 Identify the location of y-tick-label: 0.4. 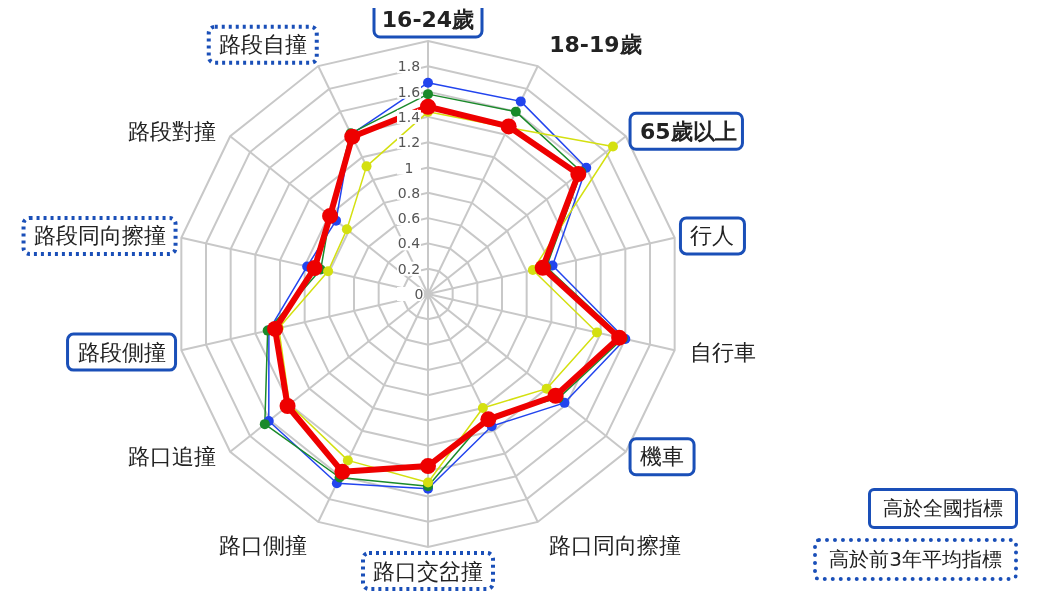
(409, 243).